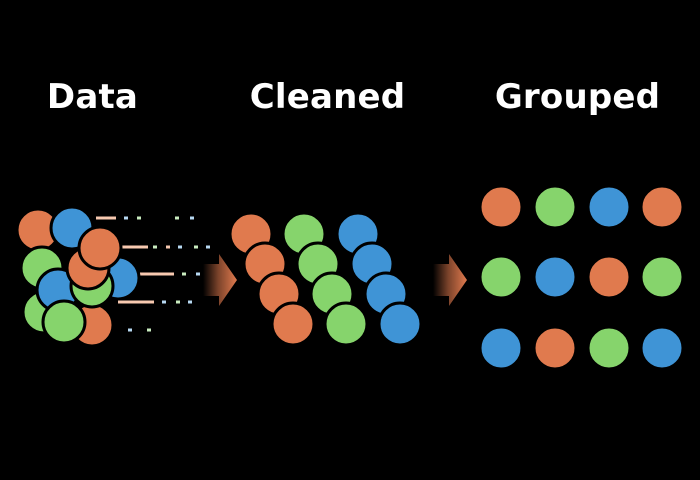 The width and height of the screenshot is (700, 480). What do you see at coordinates (335, 280) in the screenshot?
I see `stage-arrows` at bounding box center [335, 280].